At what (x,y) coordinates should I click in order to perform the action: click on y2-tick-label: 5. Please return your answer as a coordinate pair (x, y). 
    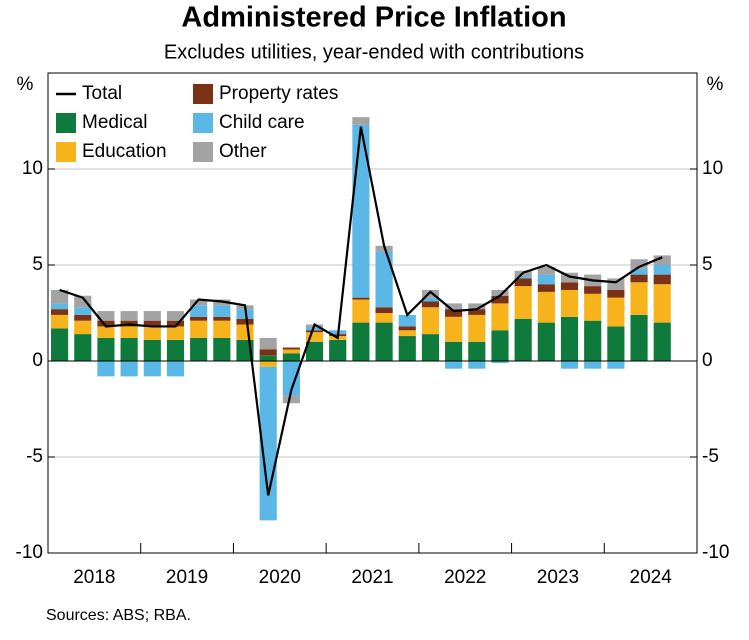
    Looking at the image, I should click on (707, 264).